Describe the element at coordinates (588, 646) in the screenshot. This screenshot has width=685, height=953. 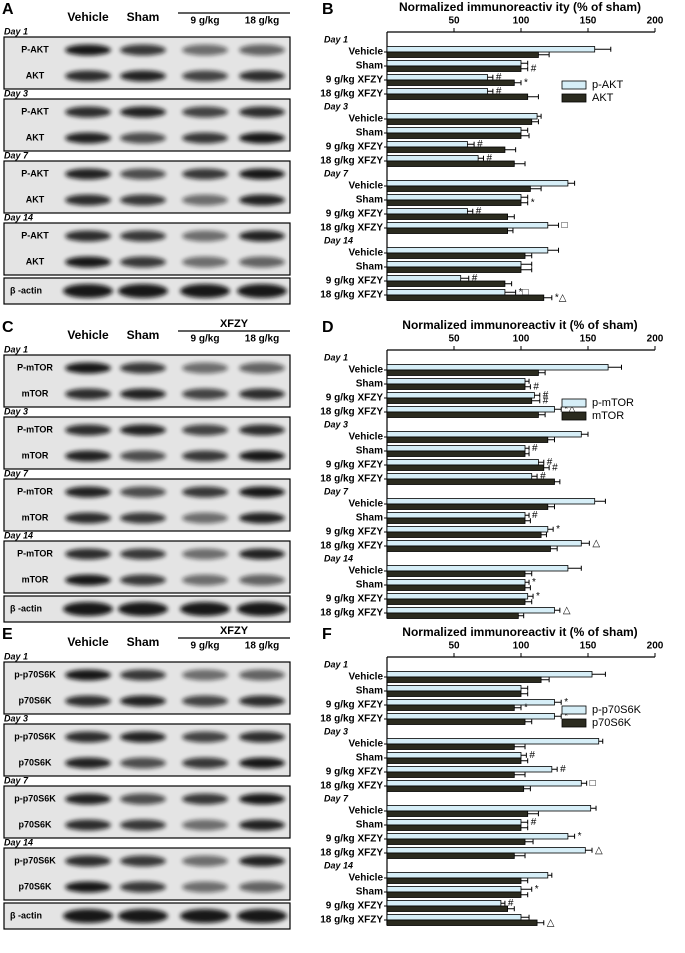
I see `x-tick-label: 150` at that location.